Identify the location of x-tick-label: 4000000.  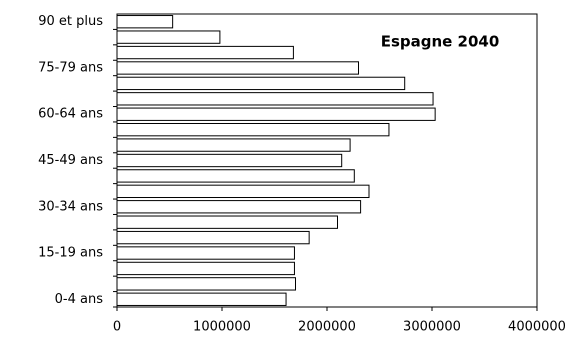
(537, 327).